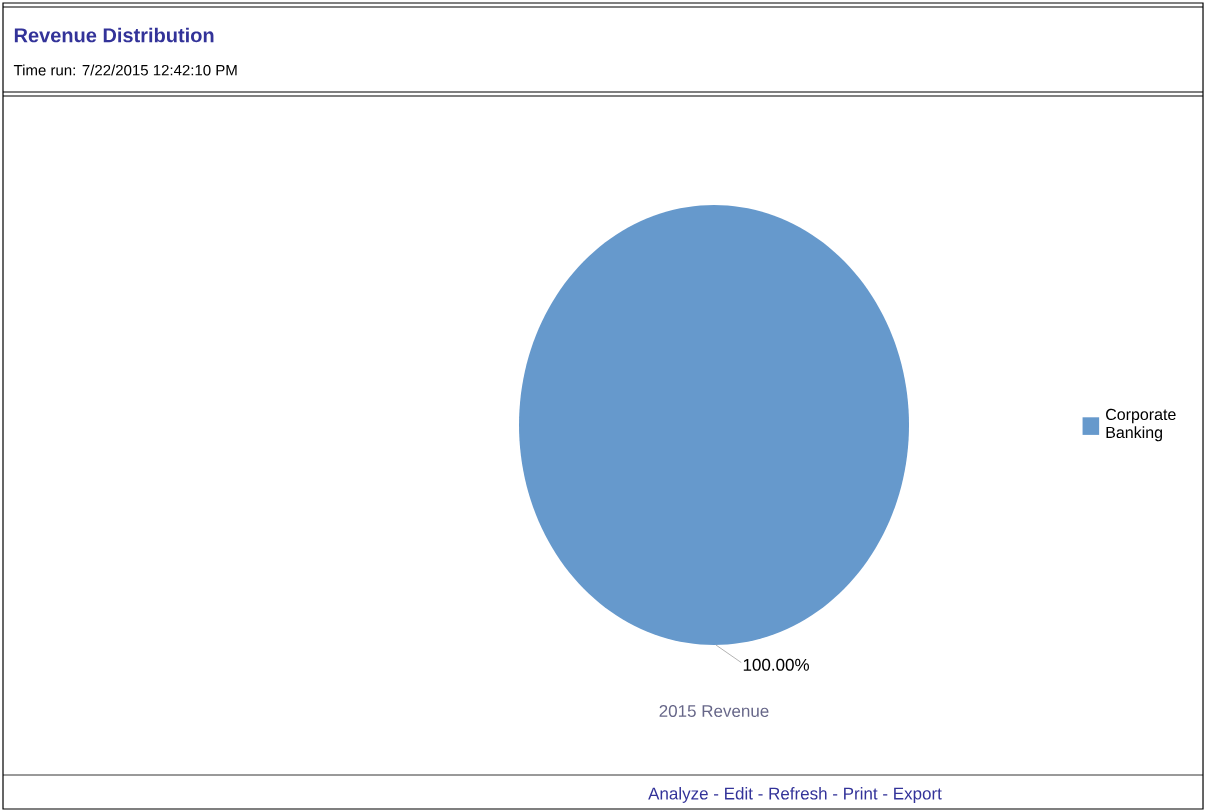 This screenshot has width=1206, height=812. Describe the element at coordinates (795, 795) in the screenshot. I see `text: Analyze - Edit - Refresh - Print - Export` at that location.